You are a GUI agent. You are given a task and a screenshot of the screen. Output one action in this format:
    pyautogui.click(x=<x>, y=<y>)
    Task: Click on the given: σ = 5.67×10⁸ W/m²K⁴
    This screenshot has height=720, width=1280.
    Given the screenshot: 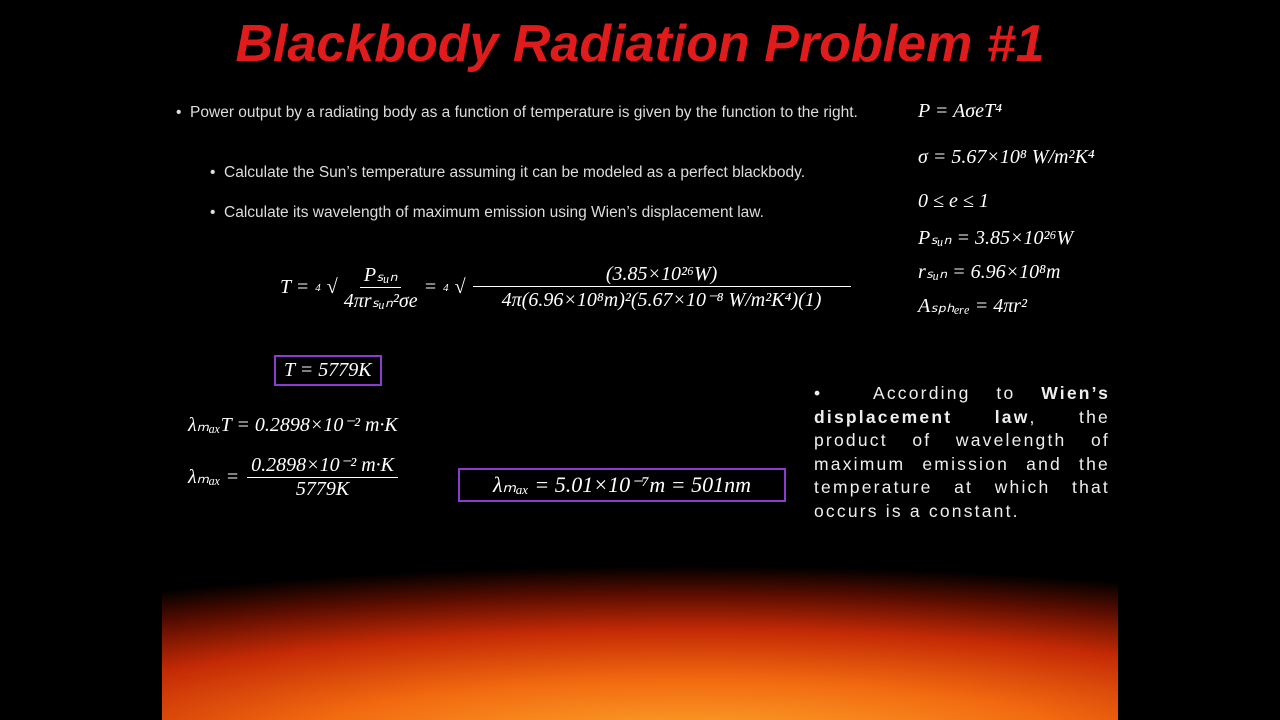 What is the action you would take?
    pyautogui.click(x=1006, y=157)
    